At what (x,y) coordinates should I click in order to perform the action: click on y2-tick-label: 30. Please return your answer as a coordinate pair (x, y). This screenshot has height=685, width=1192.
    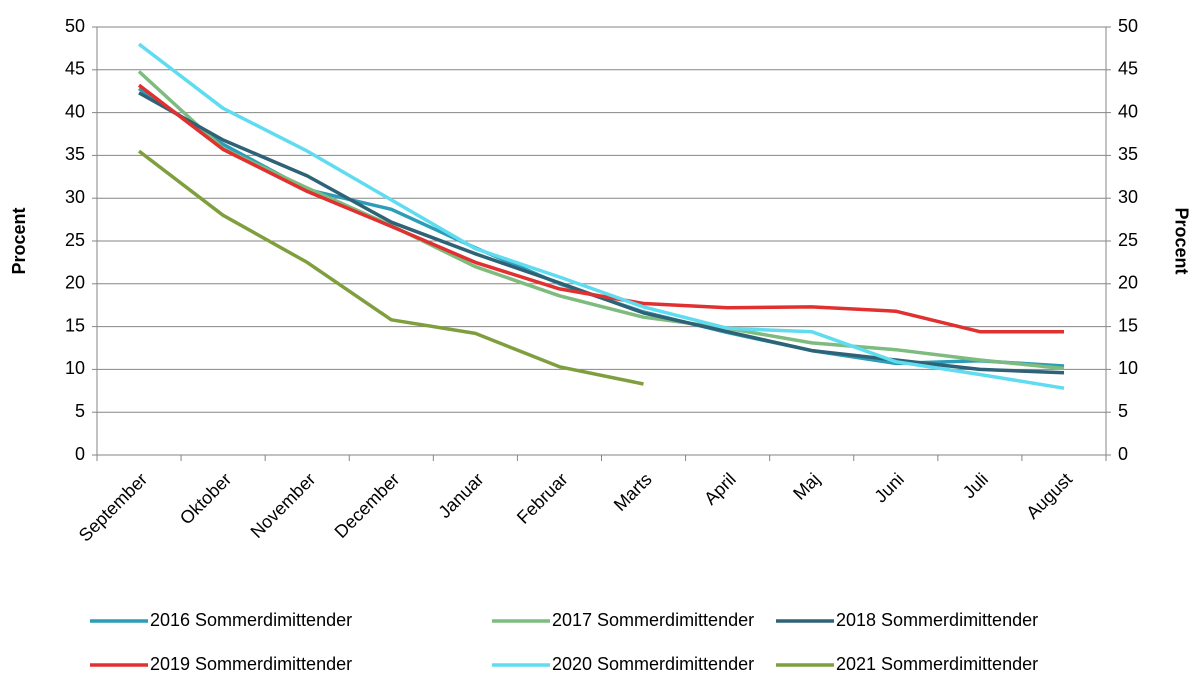
    Looking at the image, I should click on (1128, 197).